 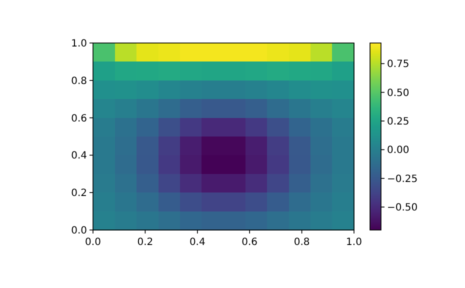 I want to click on y-tick-label: 0.8, so click(x=79, y=81).